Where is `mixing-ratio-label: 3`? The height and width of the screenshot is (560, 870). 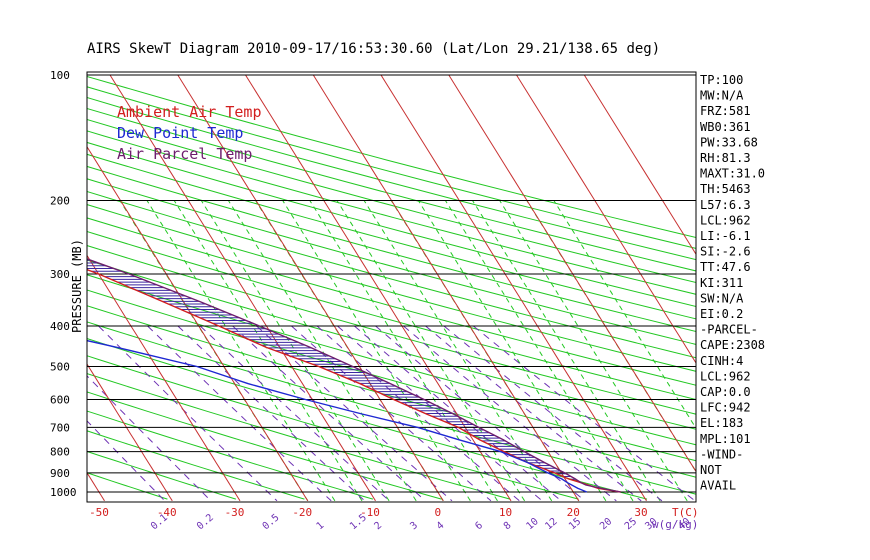
mixing-ratio-label: 3 is located at coordinates (414, 526).